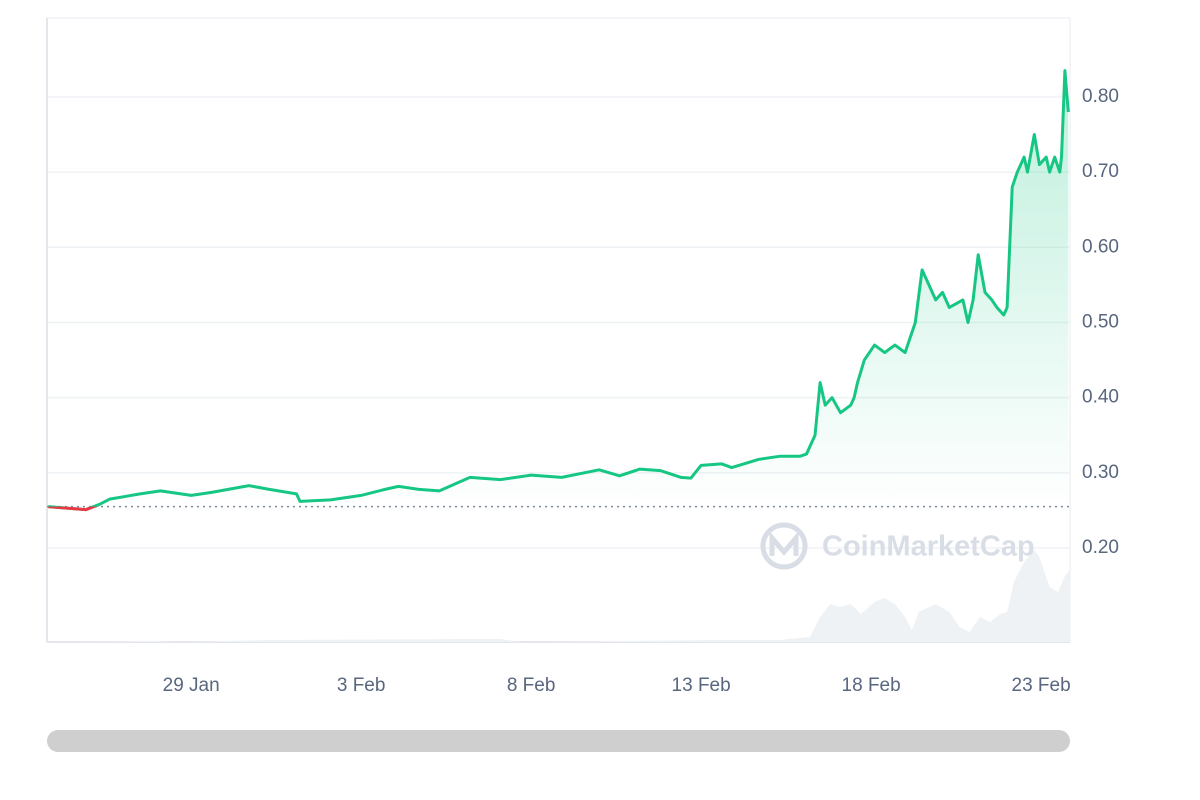  What do you see at coordinates (871, 685) in the screenshot?
I see `x-tick-label: 18 Feb` at bounding box center [871, 685].